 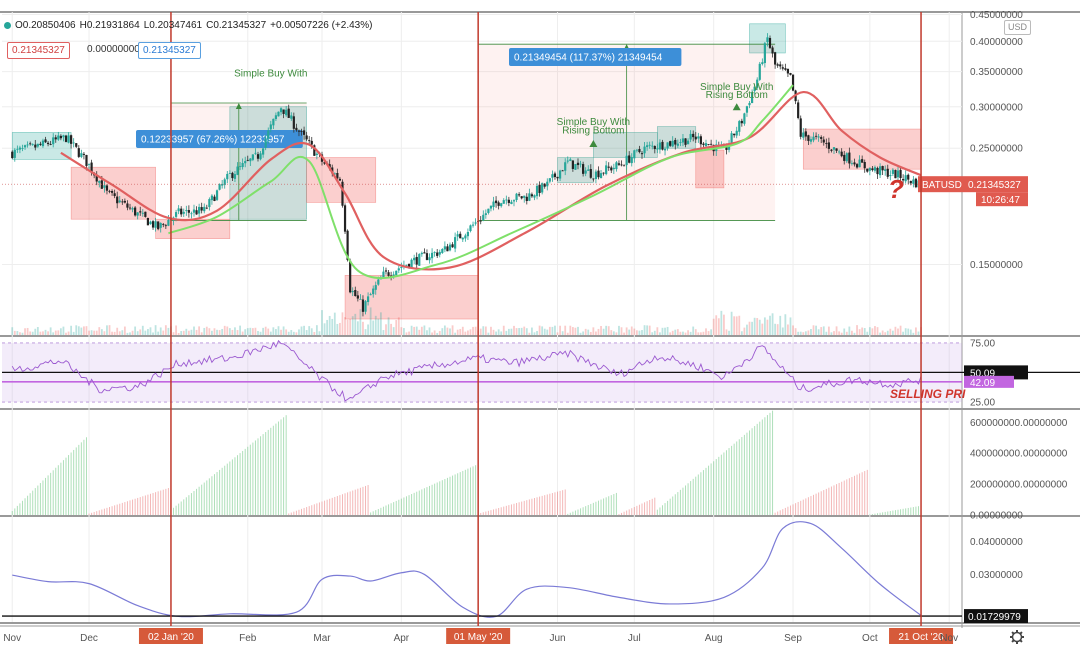 I want to click on price-box-close: 0.21345327, so click(x=38, y=50).